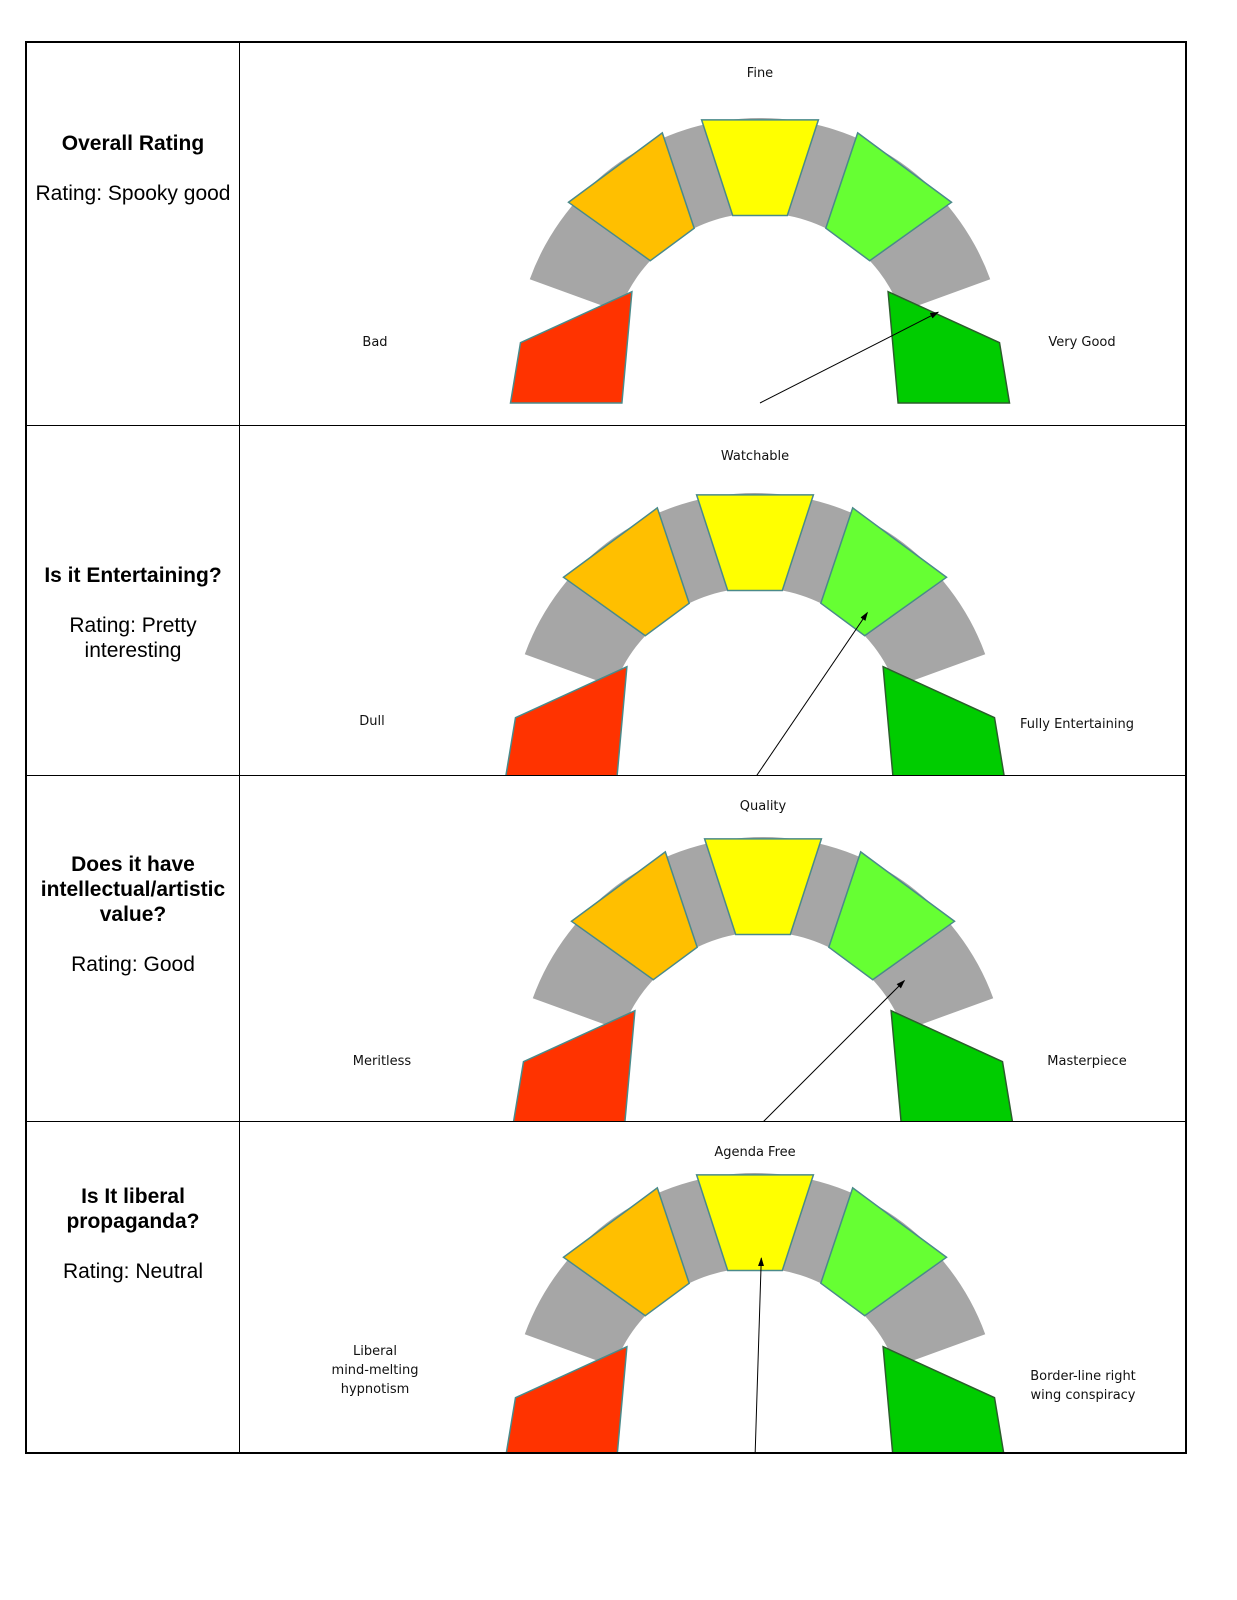 Image resolution: width=1237 pixels, height=1600 pixels. I want to click on gauge-label-right: Very Good, so click(1081, 342).